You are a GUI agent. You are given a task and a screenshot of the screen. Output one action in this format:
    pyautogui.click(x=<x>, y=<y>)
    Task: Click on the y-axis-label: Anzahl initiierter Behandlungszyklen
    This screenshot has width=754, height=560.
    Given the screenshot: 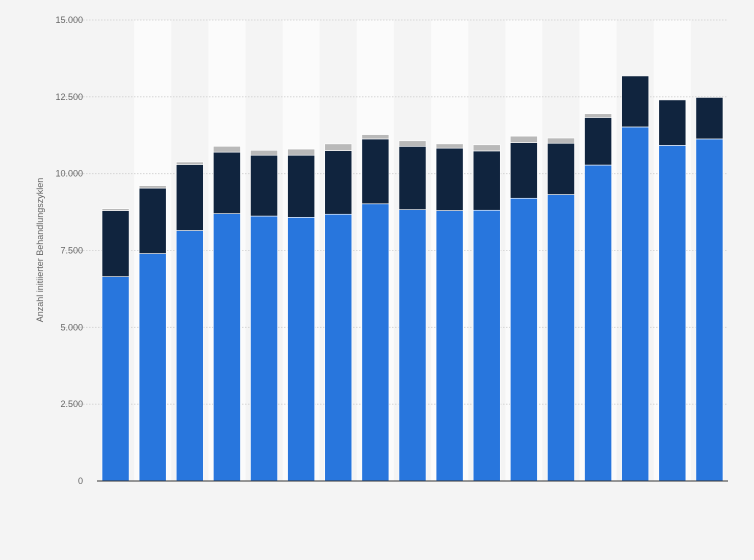 What is the action you would take?
    pyautogui.click(x=40, y=250)
    